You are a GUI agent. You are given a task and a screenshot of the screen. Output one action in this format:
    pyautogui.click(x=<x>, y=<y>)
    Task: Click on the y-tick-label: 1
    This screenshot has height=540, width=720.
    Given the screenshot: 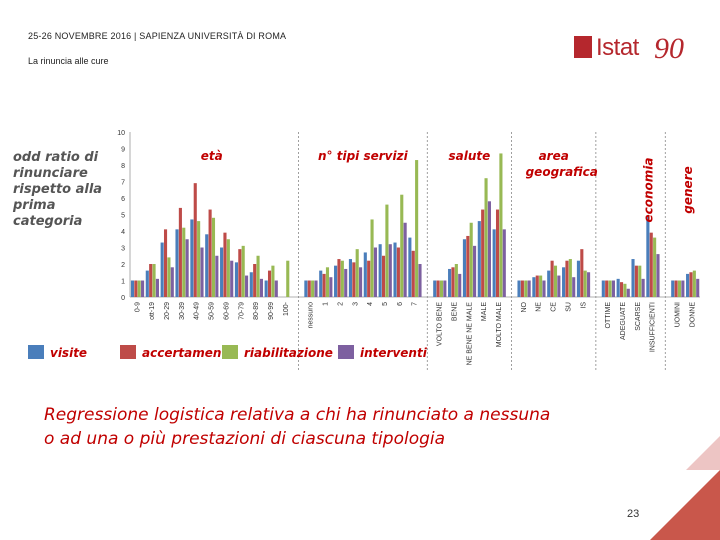 What is the action you would take?
    pyautogui.click(x=123, y=282)
    